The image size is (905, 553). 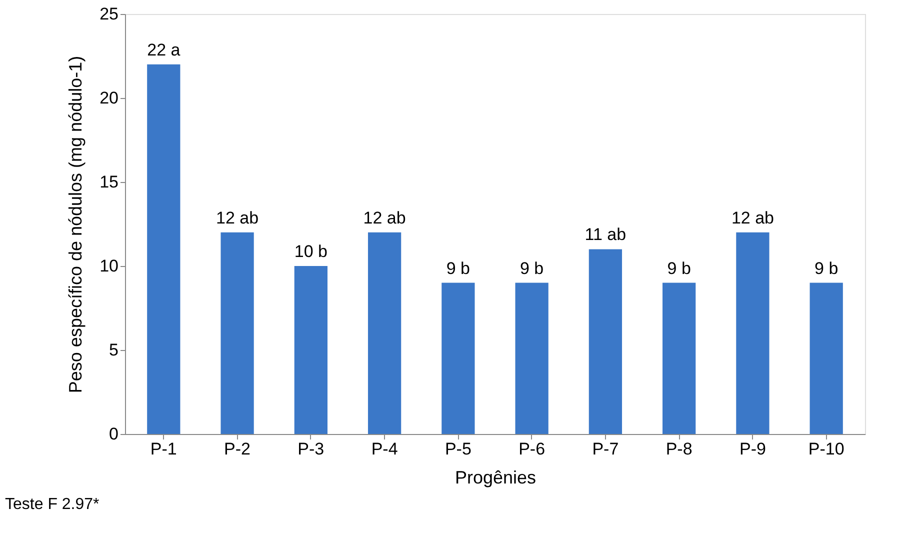 I want to click on x-tick-label: P-7, so click(x=605, y=449).